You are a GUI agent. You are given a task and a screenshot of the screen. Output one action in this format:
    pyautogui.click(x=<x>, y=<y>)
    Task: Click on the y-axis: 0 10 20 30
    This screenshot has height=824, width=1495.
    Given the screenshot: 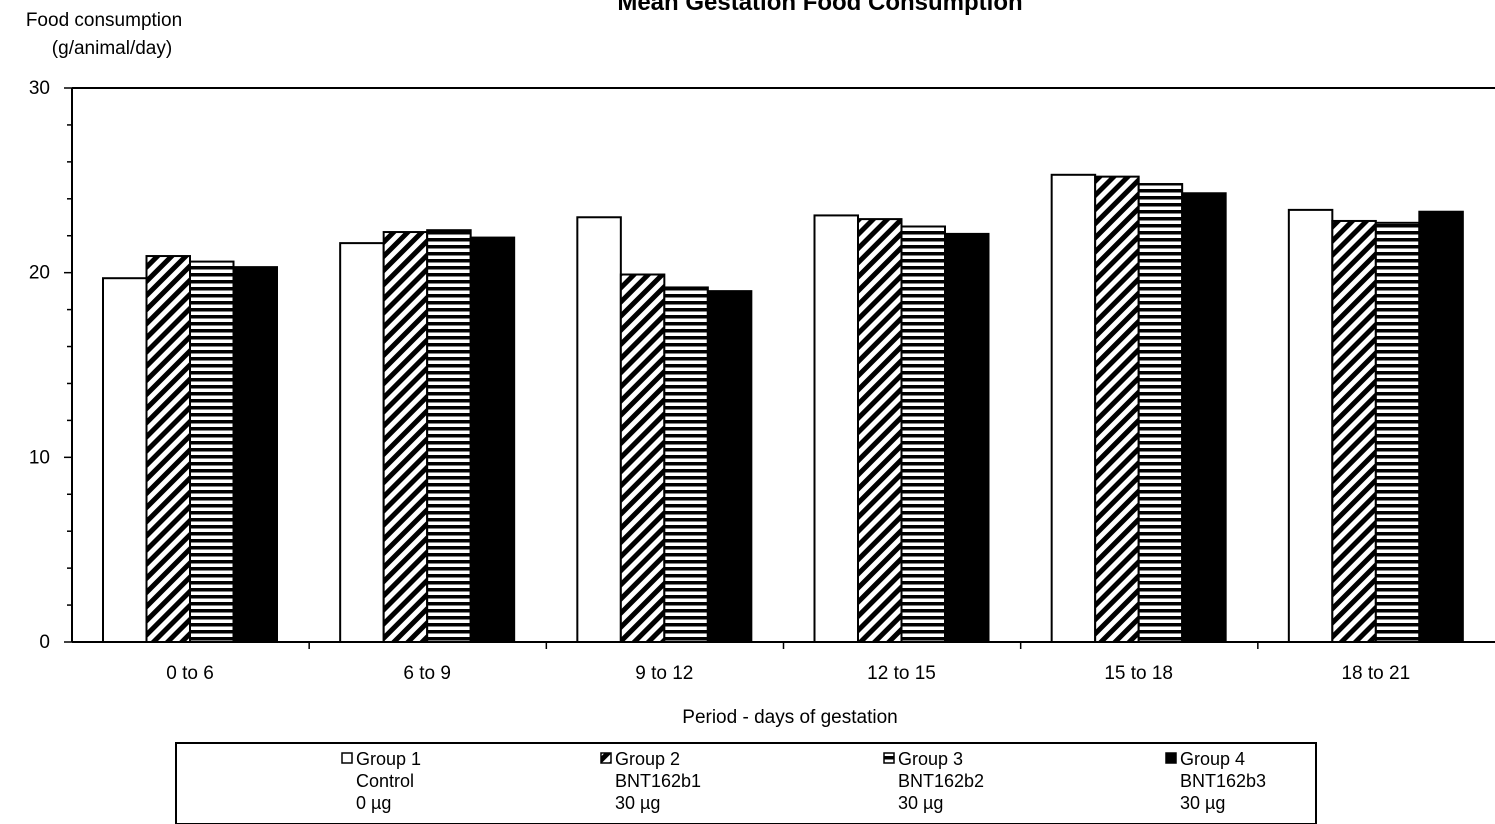 What is the action you would take?
    pyautogui.click(x=50, y=365)
    